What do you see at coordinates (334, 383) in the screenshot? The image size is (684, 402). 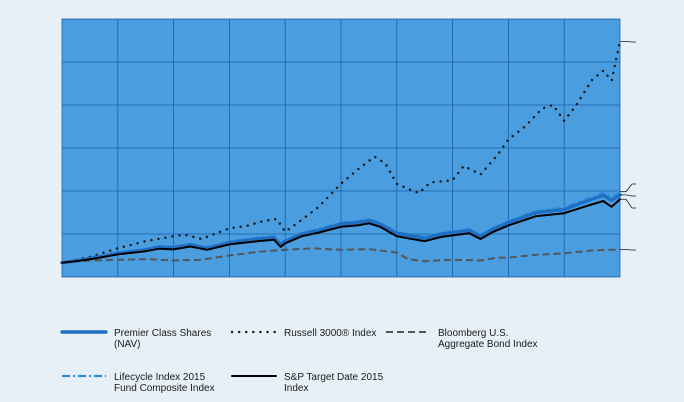 I see `legend-label-4: S&P Target Date 2015 Index` at bounding box center [334, 383].